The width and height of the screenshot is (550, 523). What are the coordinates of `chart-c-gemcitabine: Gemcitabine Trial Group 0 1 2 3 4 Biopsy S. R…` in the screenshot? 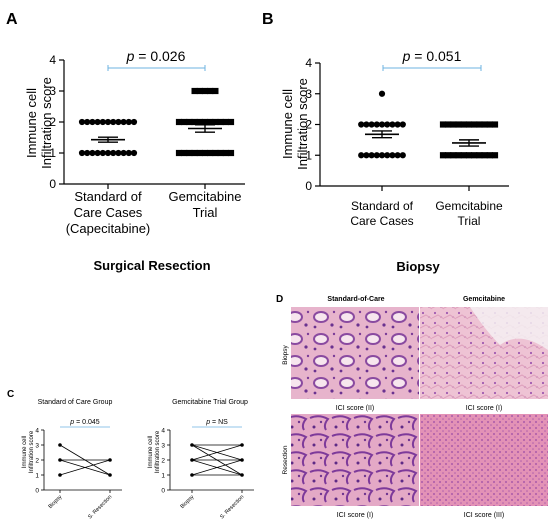 It's located at (201, 459).